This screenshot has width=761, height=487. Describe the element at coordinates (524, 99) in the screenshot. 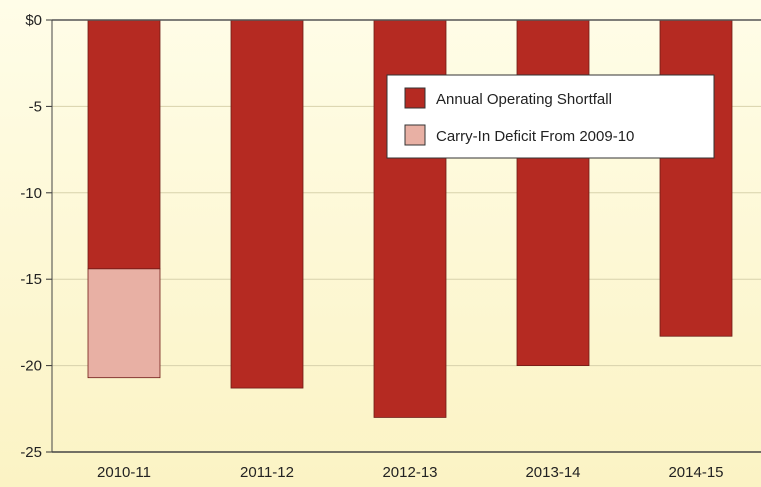

I see `legend-label: Annual Operating Shortfall` at that location.